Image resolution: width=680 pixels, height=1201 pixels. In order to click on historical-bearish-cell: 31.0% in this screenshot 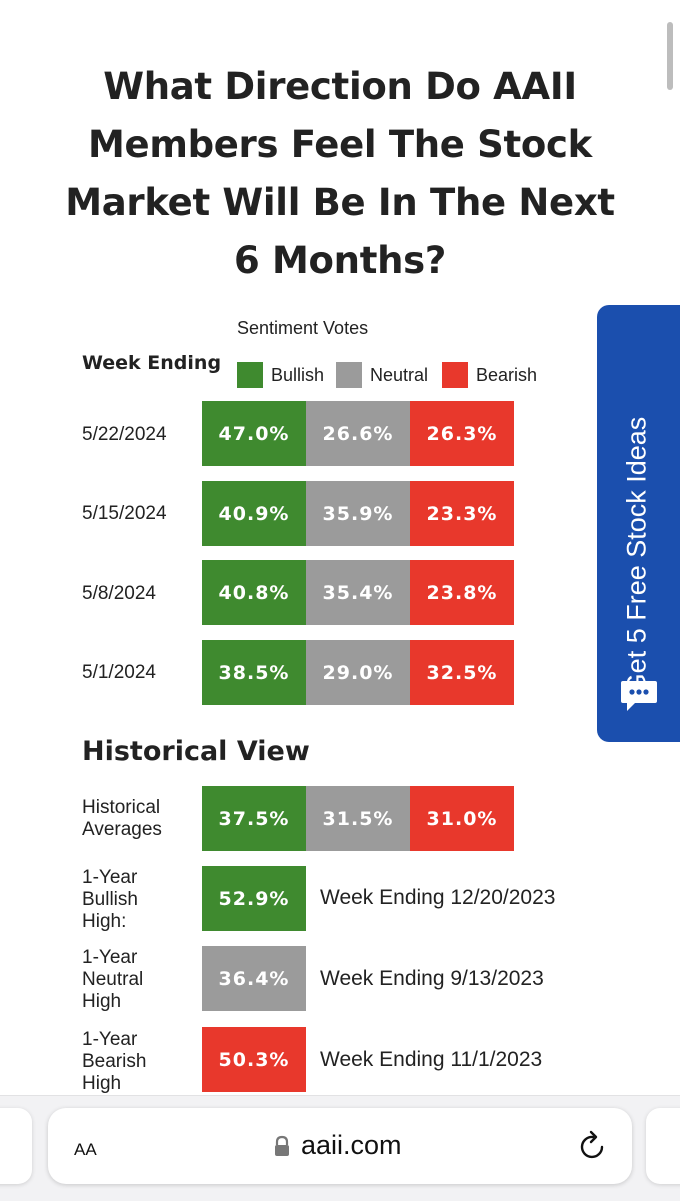, I will do `click(462, 818)`.